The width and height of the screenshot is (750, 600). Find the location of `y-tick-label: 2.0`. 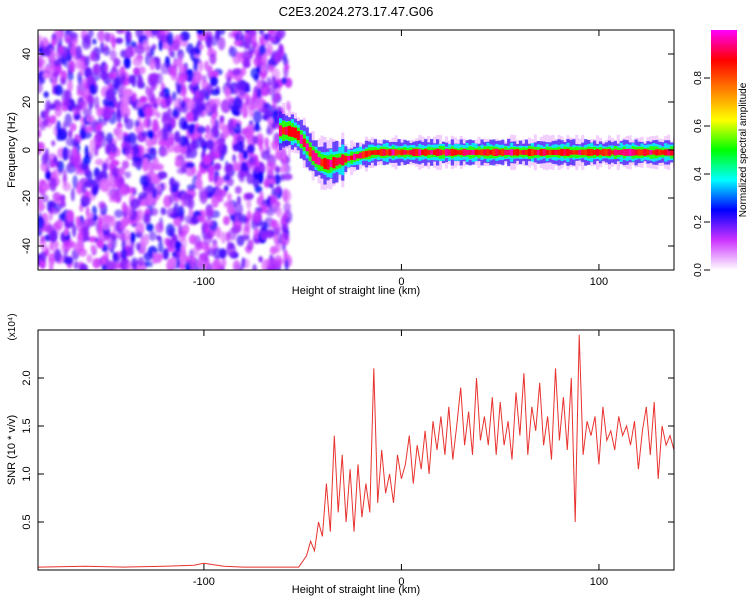

y-tick-label: 2.0 is located at coordinates (27, 377).